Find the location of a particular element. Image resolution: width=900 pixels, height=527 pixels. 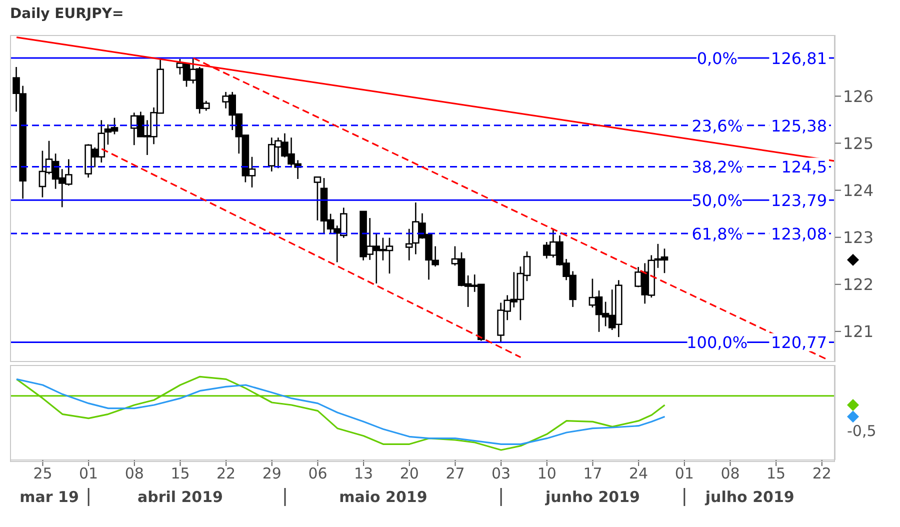

x-tick-label: 29 is located at coordinates (272, 473).